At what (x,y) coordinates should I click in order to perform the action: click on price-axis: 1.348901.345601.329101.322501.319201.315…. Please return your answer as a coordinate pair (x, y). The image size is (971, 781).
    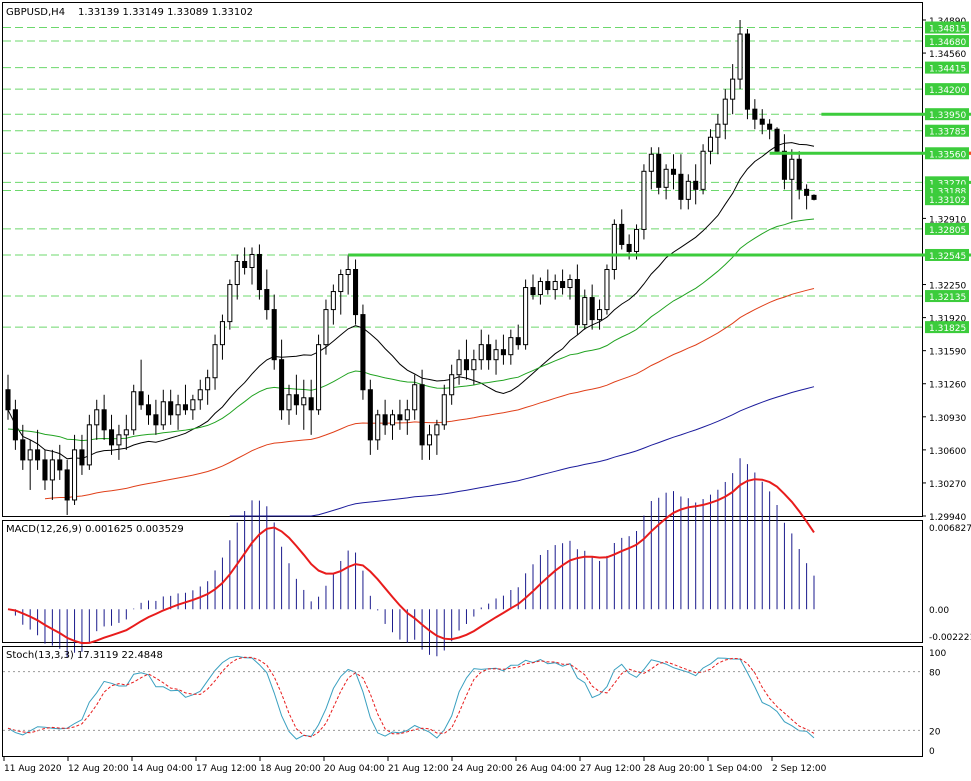
    Looking at the image, I should click on (945, 270).